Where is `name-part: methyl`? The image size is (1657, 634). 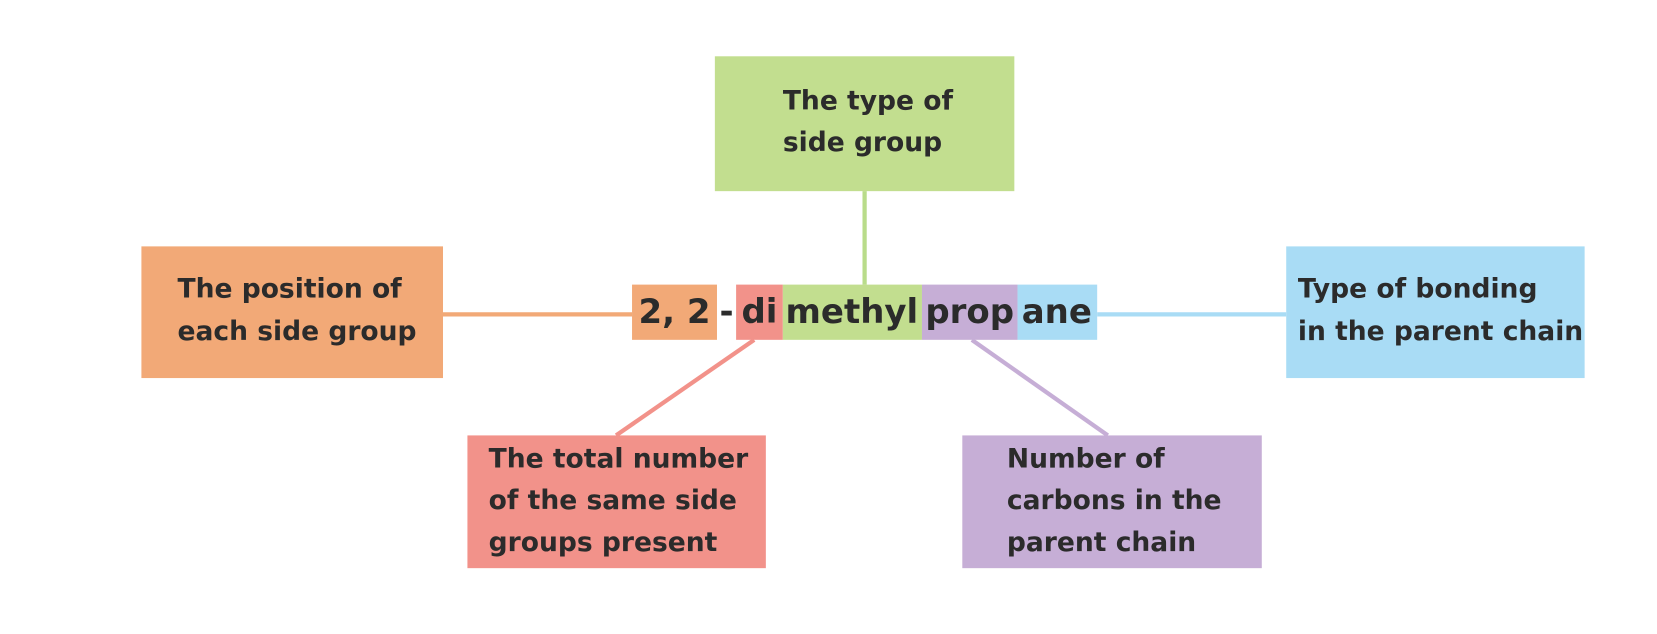
name-part: methyl is located at coordinates (852, 312).